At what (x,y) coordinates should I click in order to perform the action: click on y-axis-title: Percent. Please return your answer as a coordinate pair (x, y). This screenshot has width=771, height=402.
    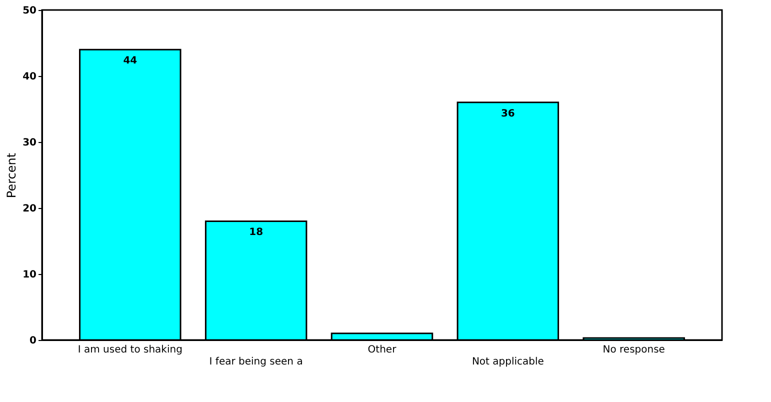
    Looking at the image, I should click on (11, 175).